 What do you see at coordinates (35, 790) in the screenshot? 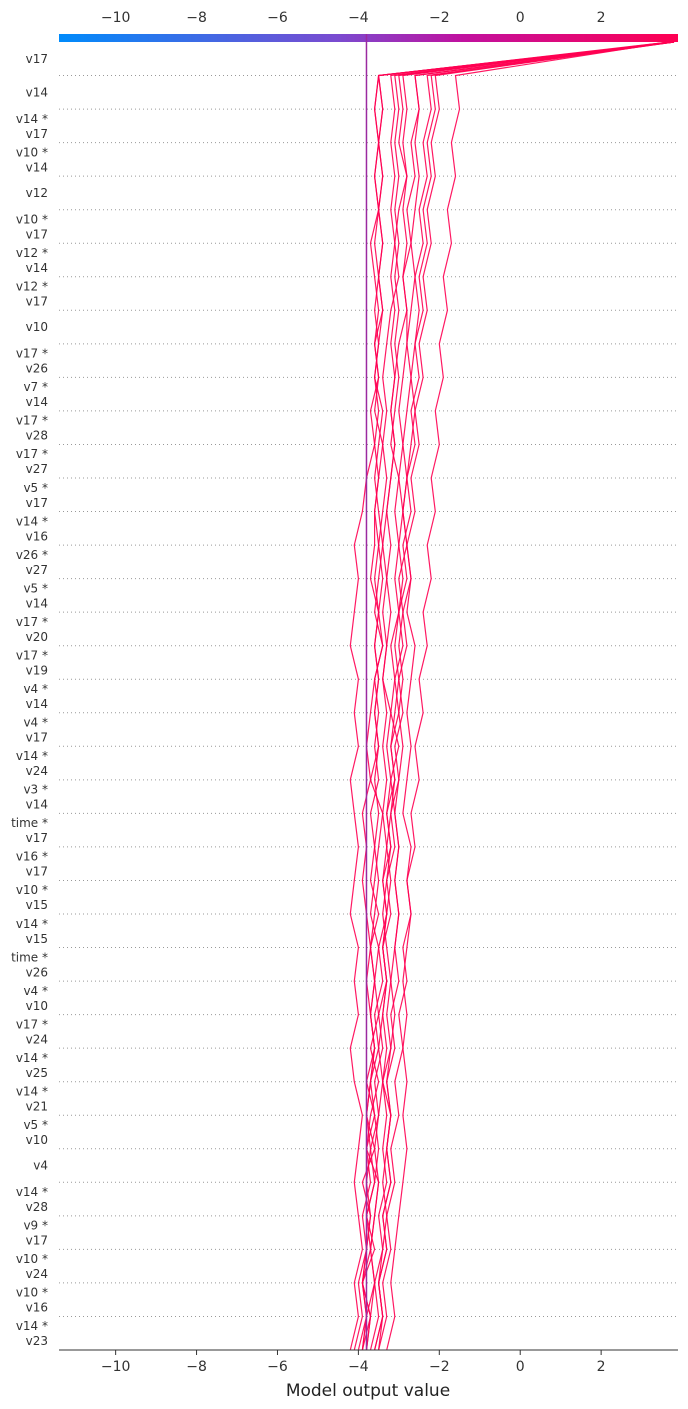
I see `feature-label: v3 *` at bounding box center [35, 790].